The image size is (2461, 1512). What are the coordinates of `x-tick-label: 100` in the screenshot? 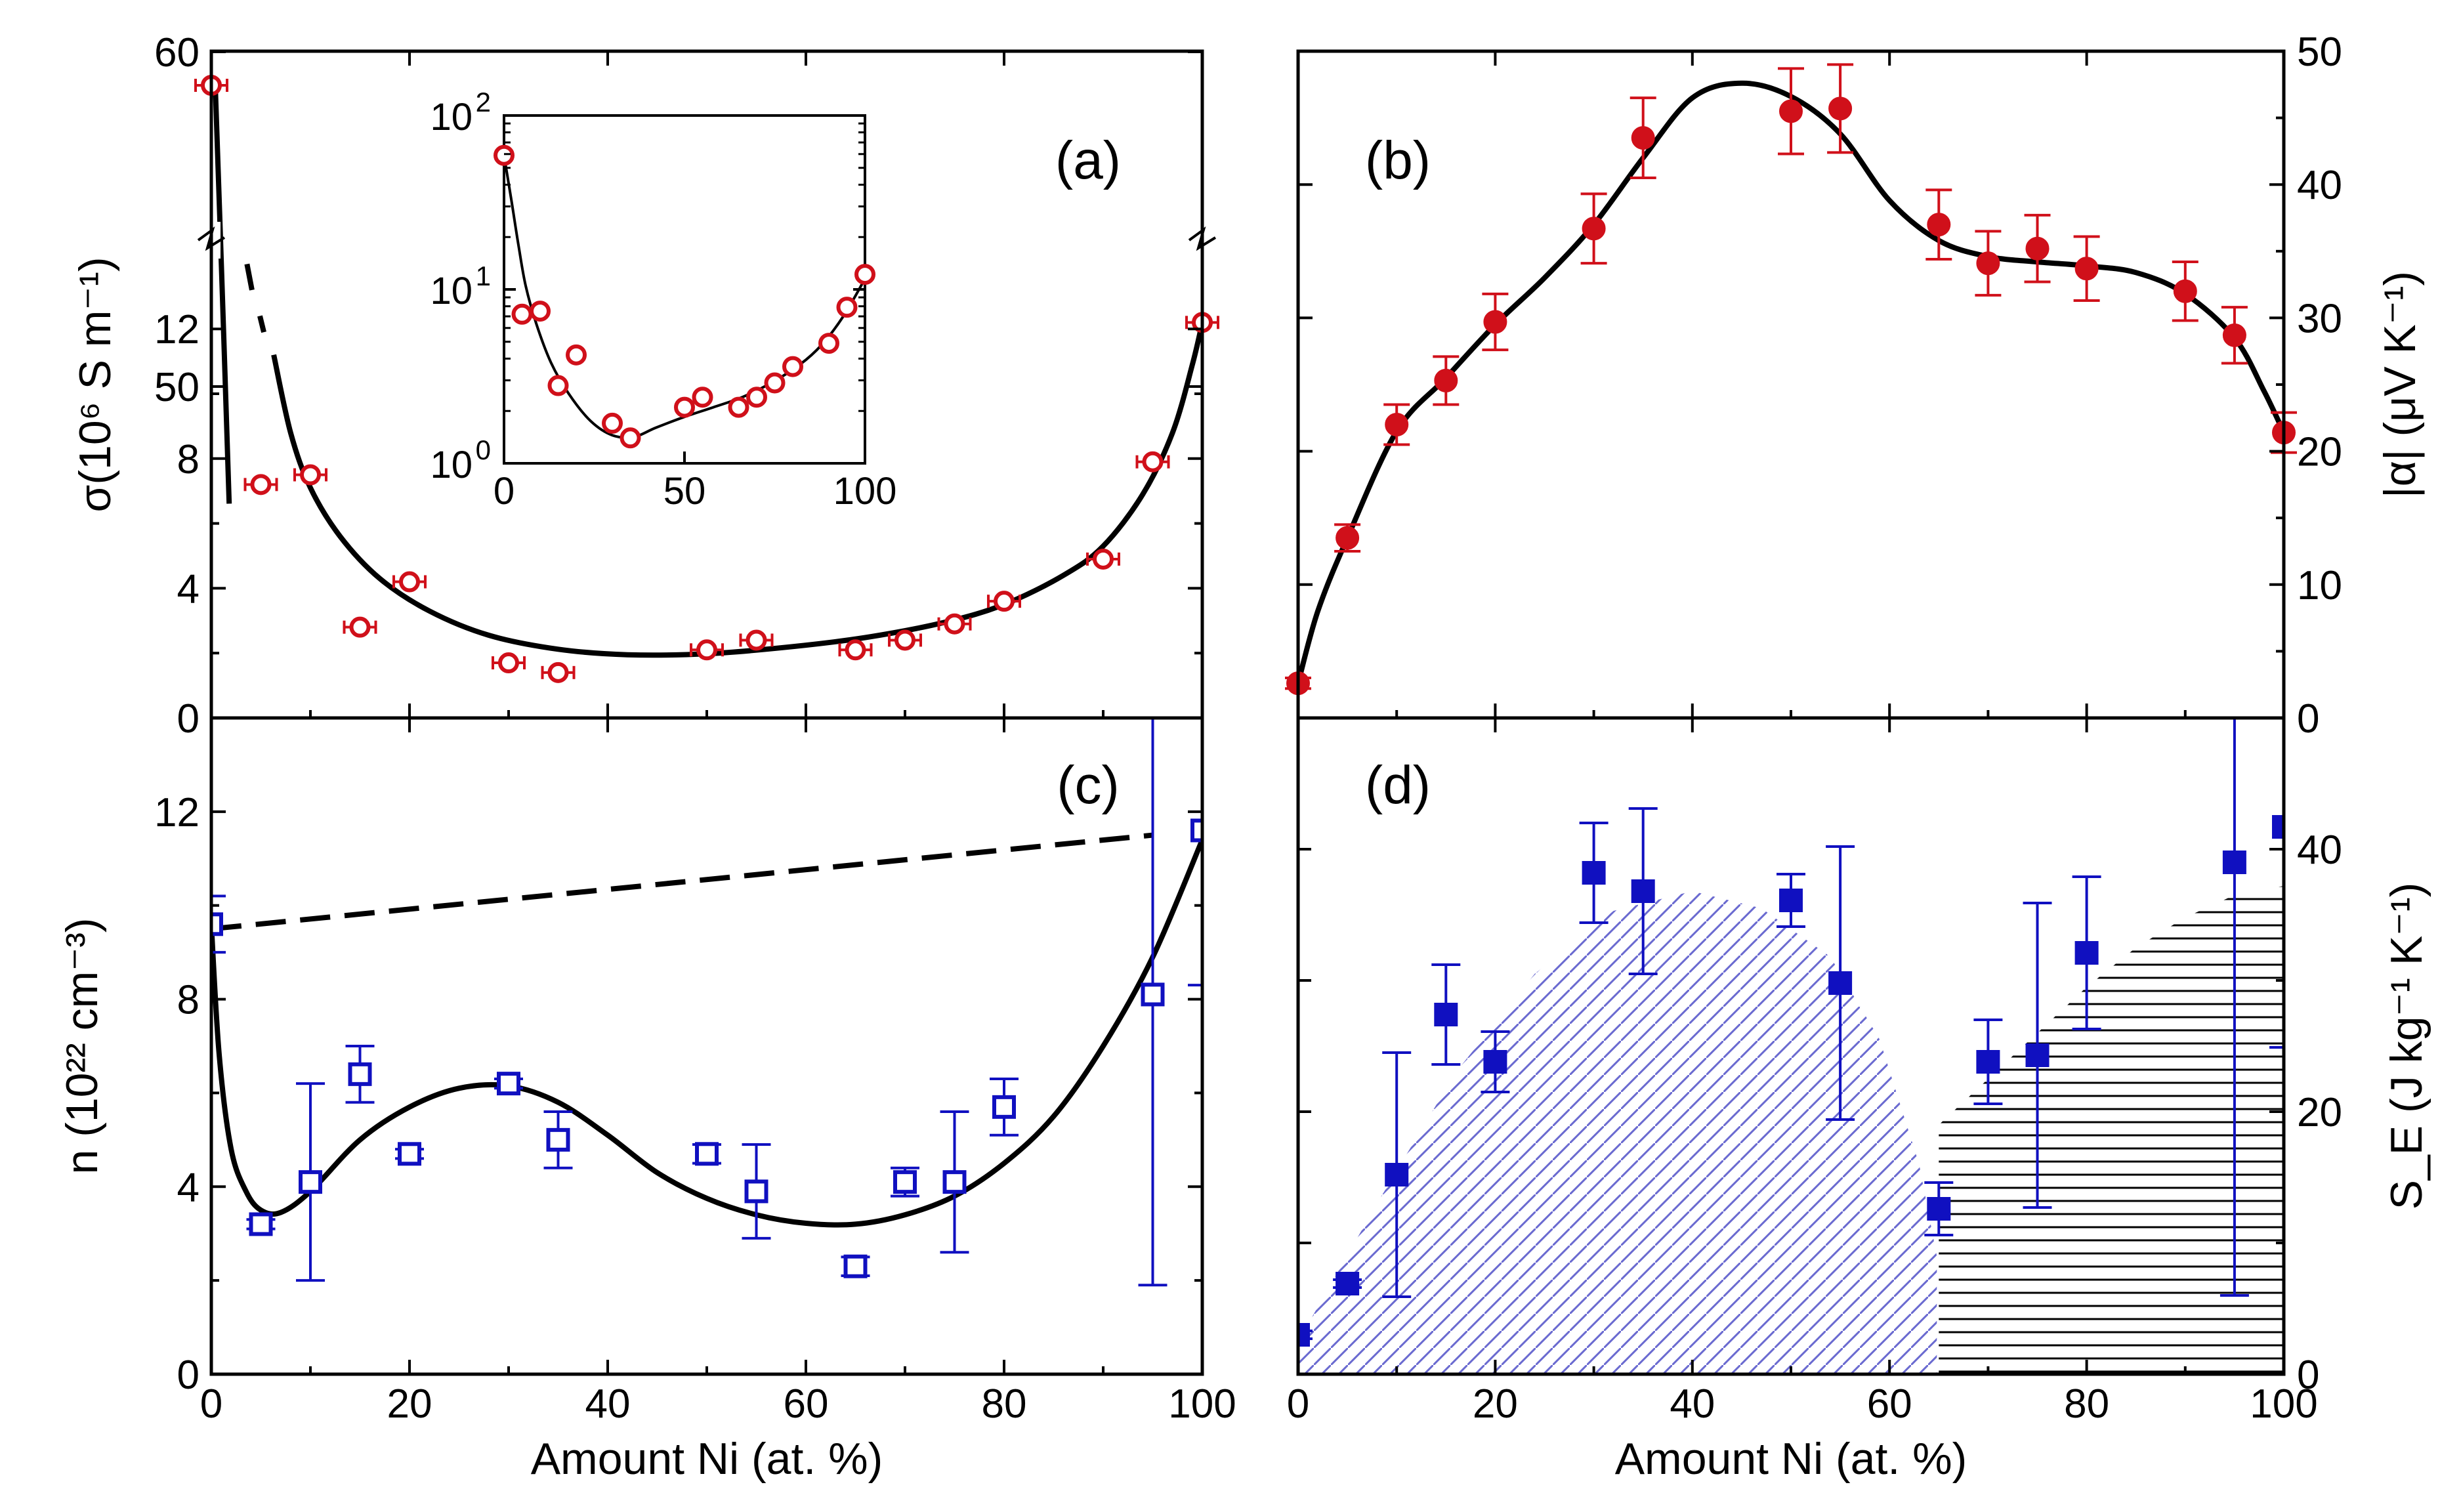 It's located at (1202, 1404).